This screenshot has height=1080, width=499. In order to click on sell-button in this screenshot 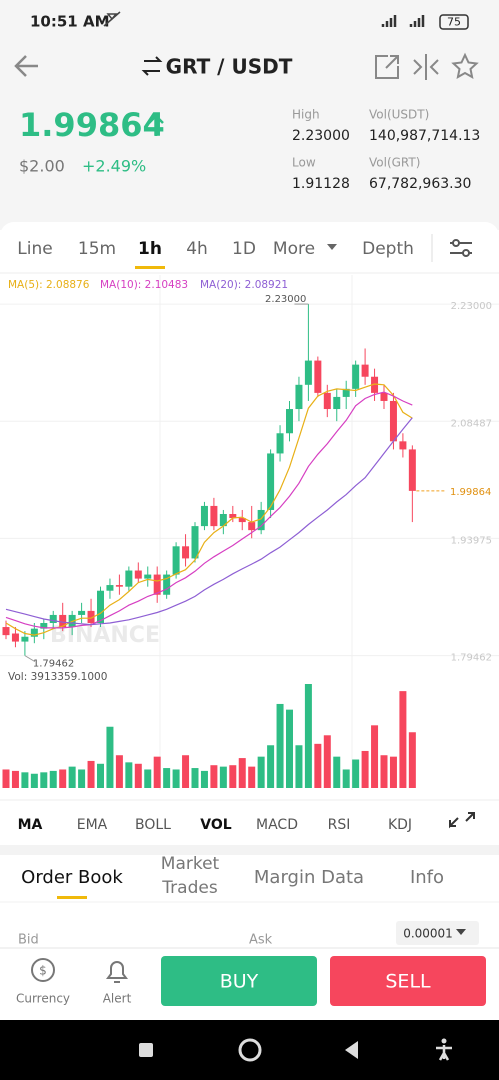, I will do `click(408, 981)`.